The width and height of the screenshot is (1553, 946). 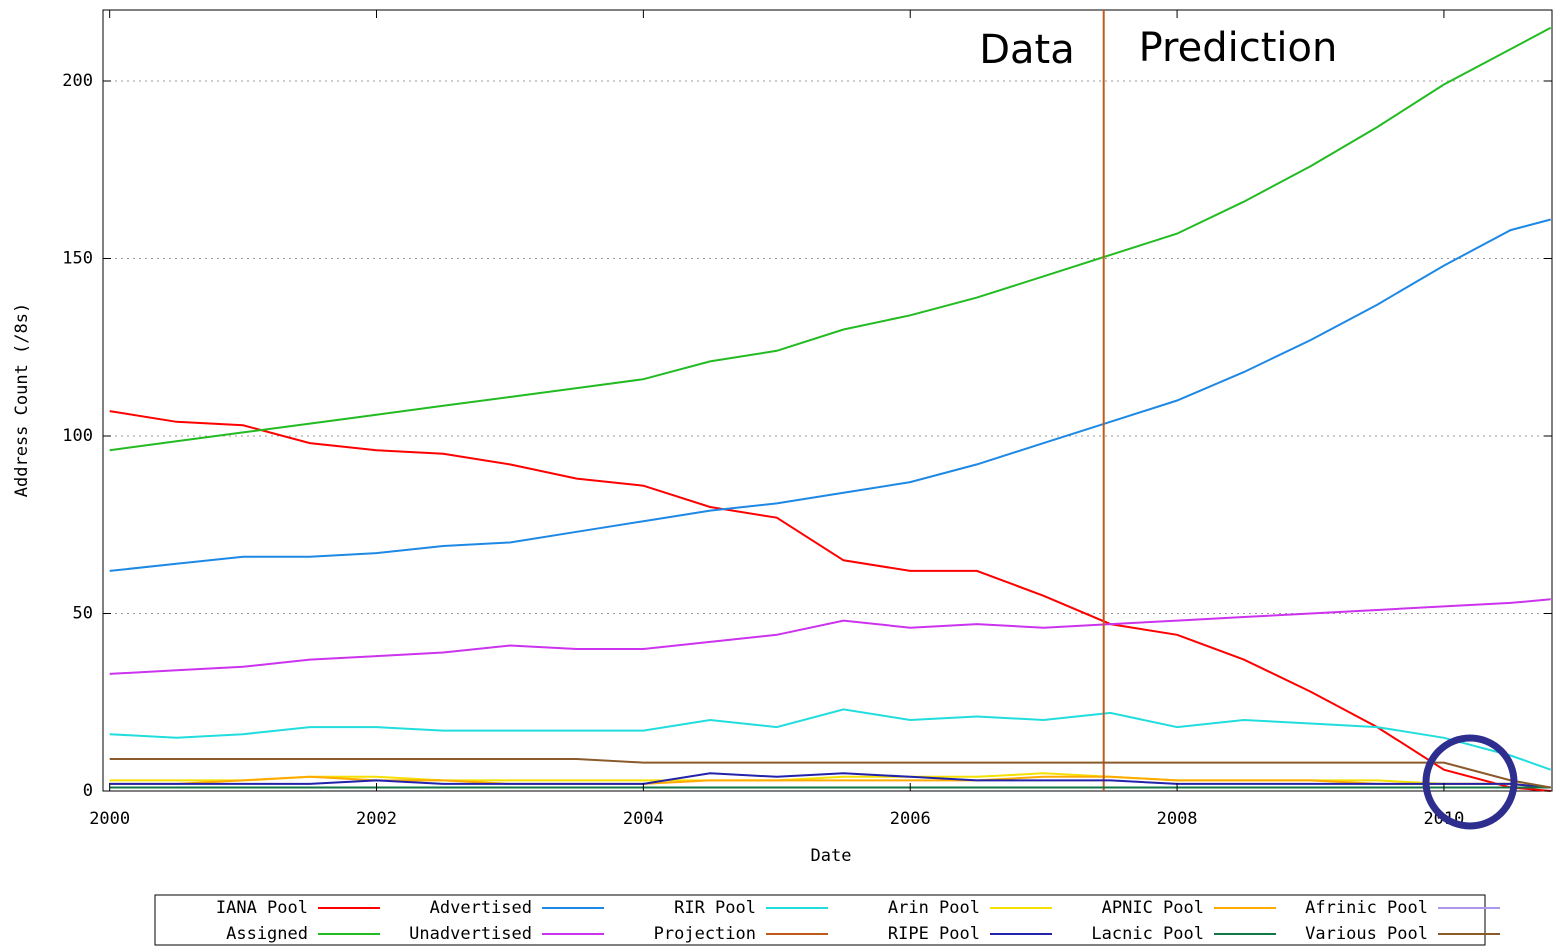 I want to click on legend, so click(x=820, y=920).